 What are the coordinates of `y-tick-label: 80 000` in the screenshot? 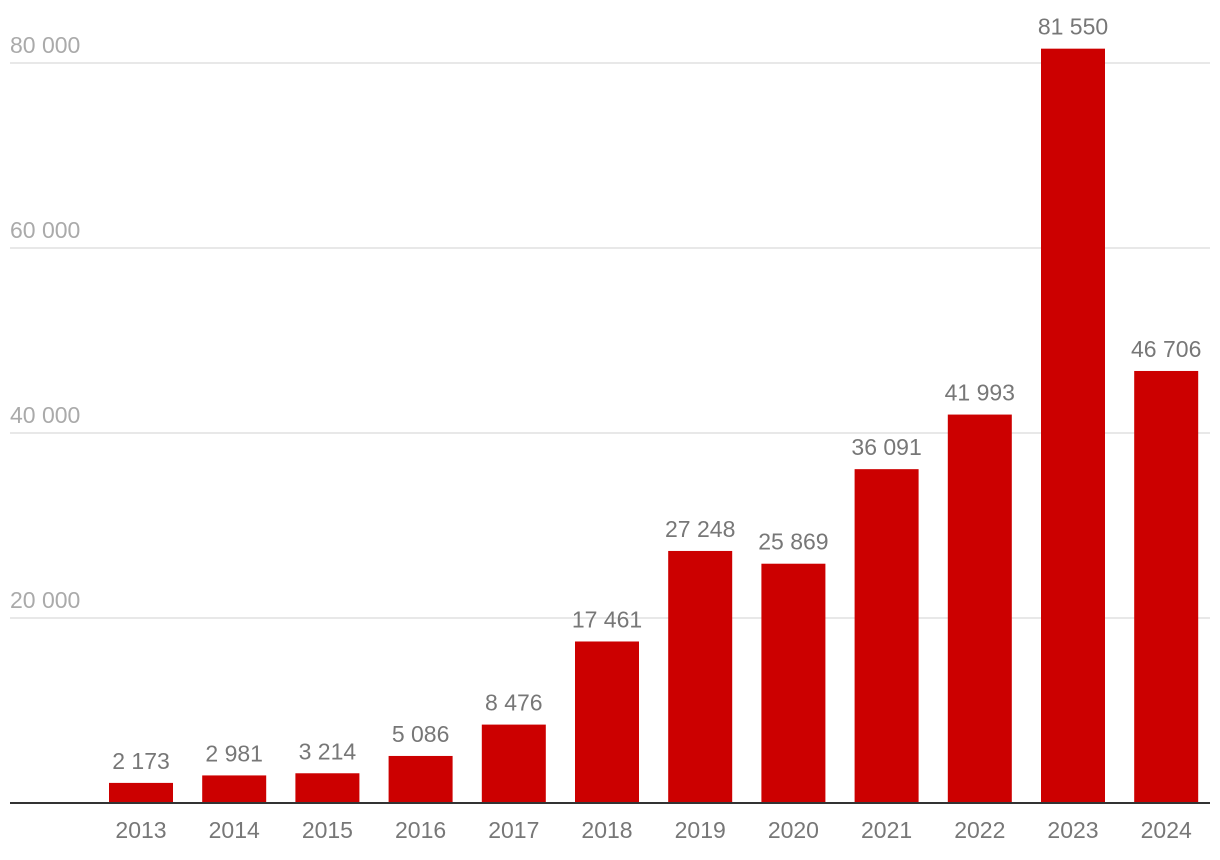 It's located at (45, 45).